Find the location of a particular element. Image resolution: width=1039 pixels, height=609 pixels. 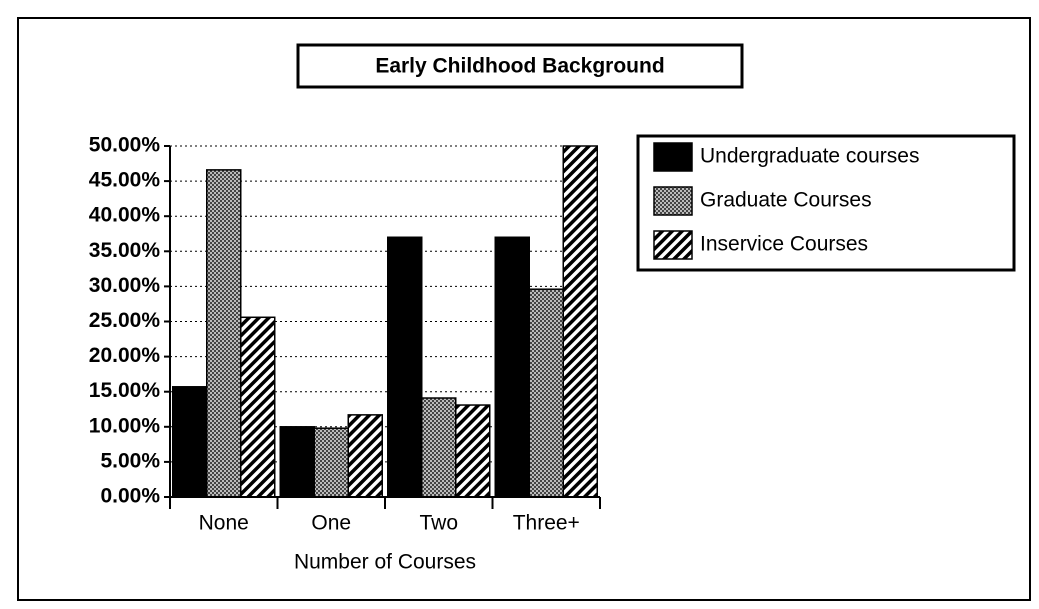

y-tick-label: 0.00% is located at coordinates (130, 496).